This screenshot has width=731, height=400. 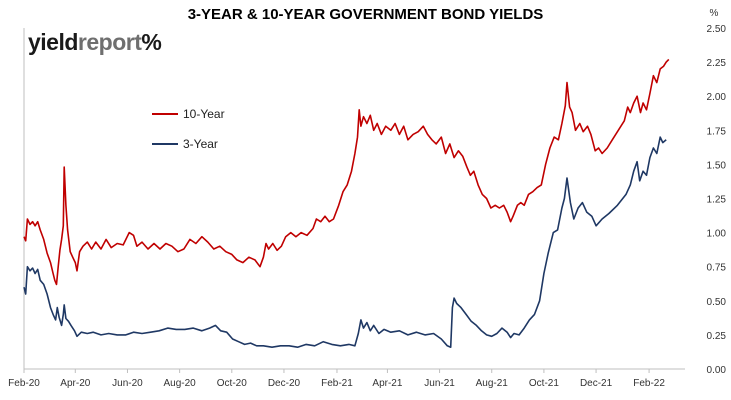 What do you see at coordinates (544, 383) in the screenshot?
I see `x-tick-label: Oct-21` at bounding box center [544, 383].